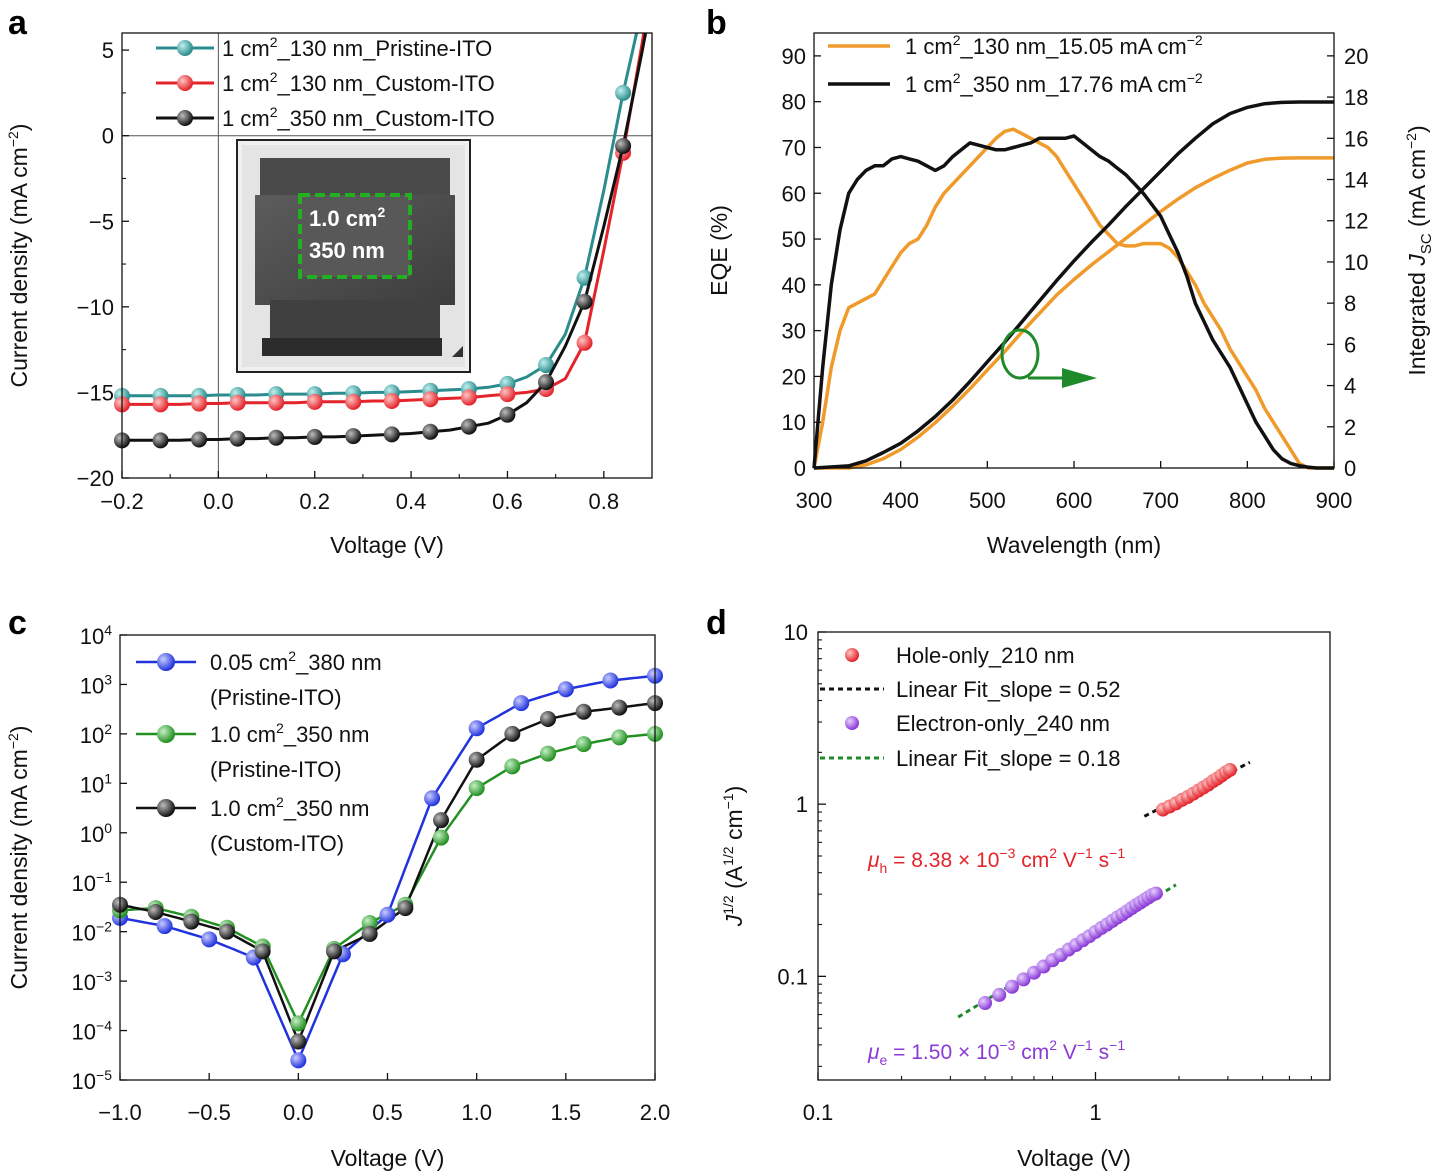  What do you see at coordinates (276, 697) in the screenshot?
I see `legend-label-line2: (Pristine-ITO)` at bounding box center [276, 697].